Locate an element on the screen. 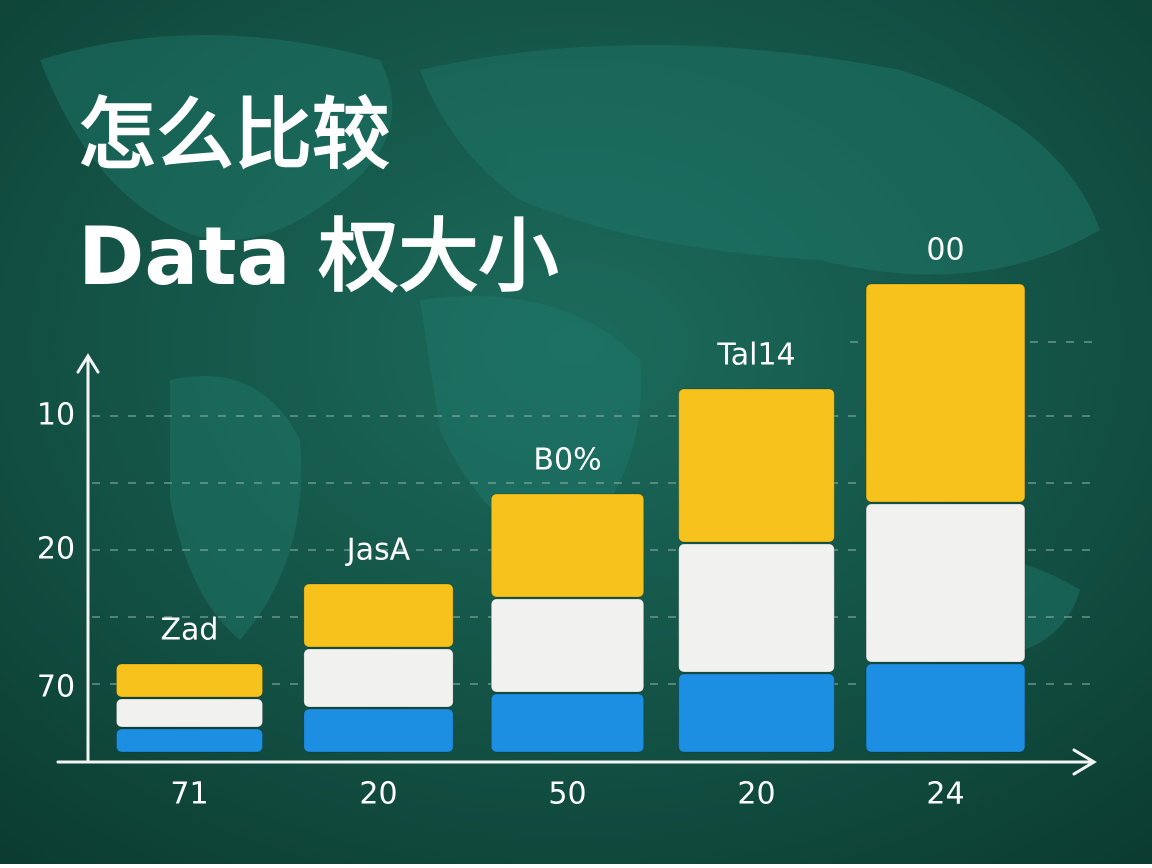 Image resolution: width=1152 pixels, height=868 pixels. y-axis-label: 10 is located at coordinates (56, 415).